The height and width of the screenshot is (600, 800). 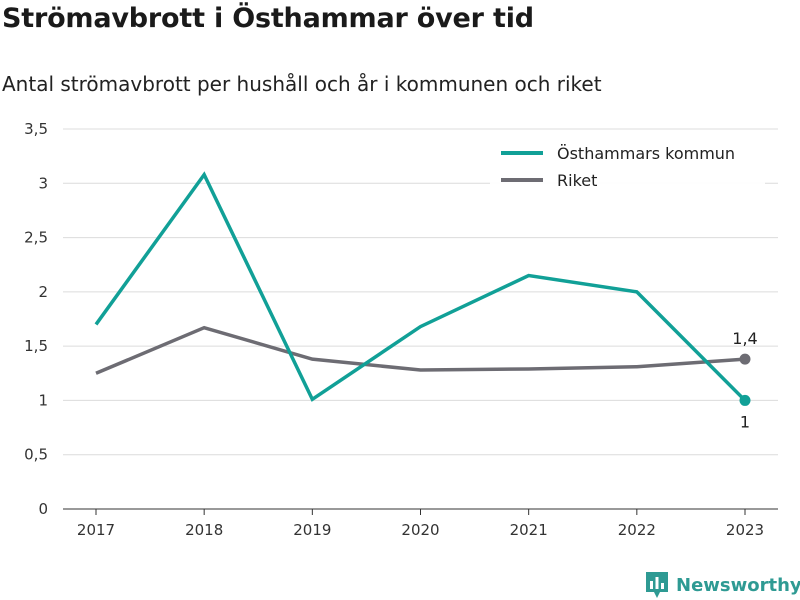 I want to click on legend-background, so click(x=627, y=166).